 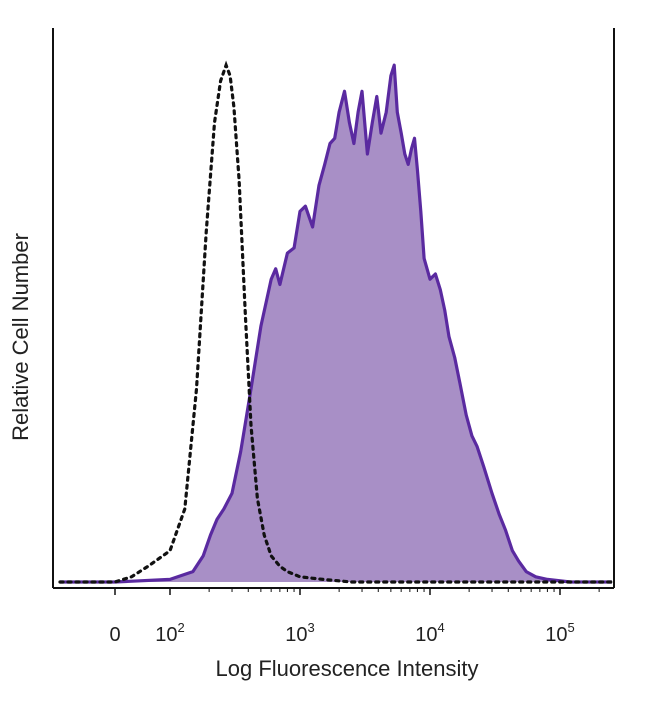 What do you see at coordinates (559, 633) in the screenshot?
I see `x-tick-label: 10⁵` at bounding box center [559, 633].